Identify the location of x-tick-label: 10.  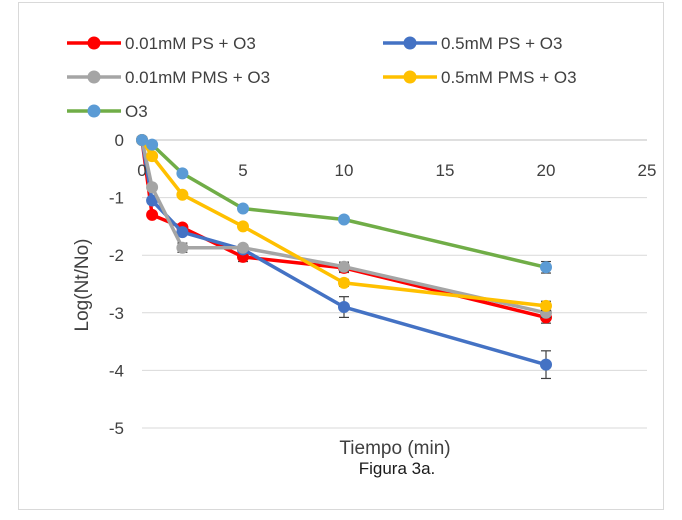
(344, 170).